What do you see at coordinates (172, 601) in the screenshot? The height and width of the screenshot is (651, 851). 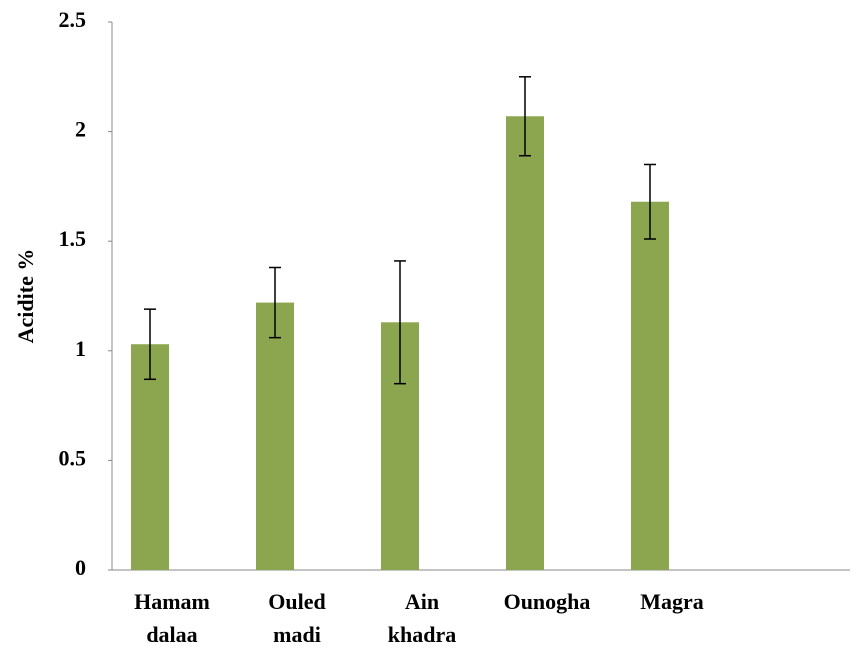 I see `x-tick-label-line: Hamam` at bounding box center [172, 601].